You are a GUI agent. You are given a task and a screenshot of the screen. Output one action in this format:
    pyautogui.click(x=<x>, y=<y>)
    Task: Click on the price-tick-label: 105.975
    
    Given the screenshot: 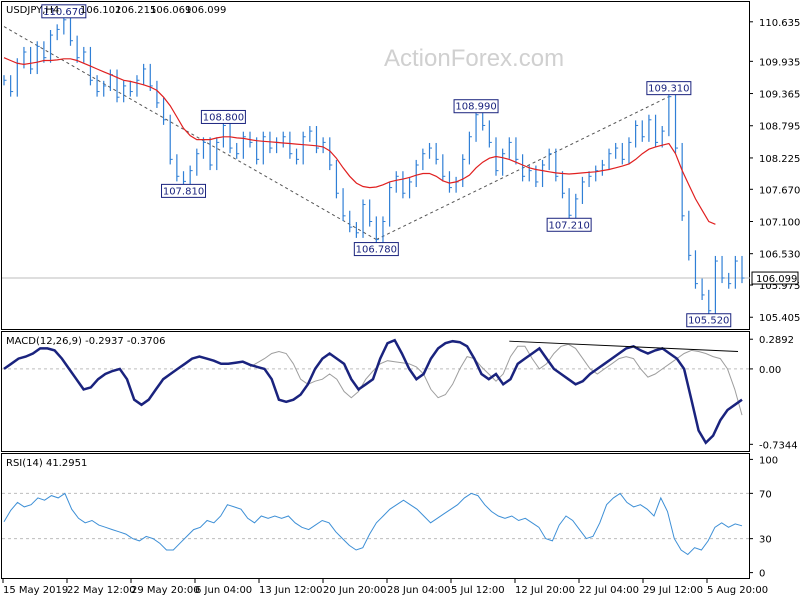 What is the action you would take?
    pyautogui.click(x=779, y=286)
    